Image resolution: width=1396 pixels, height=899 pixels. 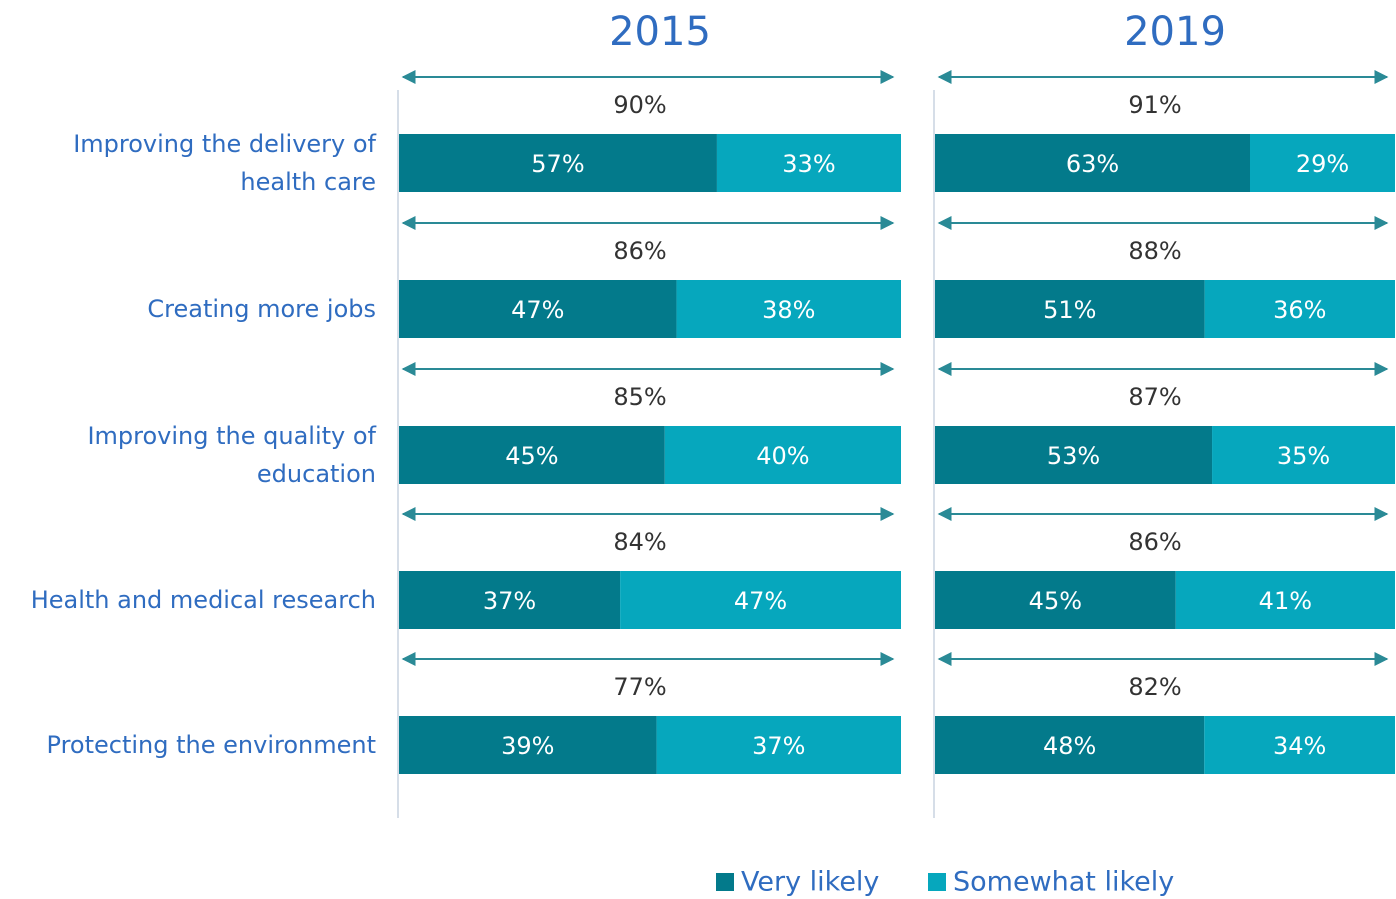 I want to click on category-label: Protecting the environment, so click(x=211, y=745).